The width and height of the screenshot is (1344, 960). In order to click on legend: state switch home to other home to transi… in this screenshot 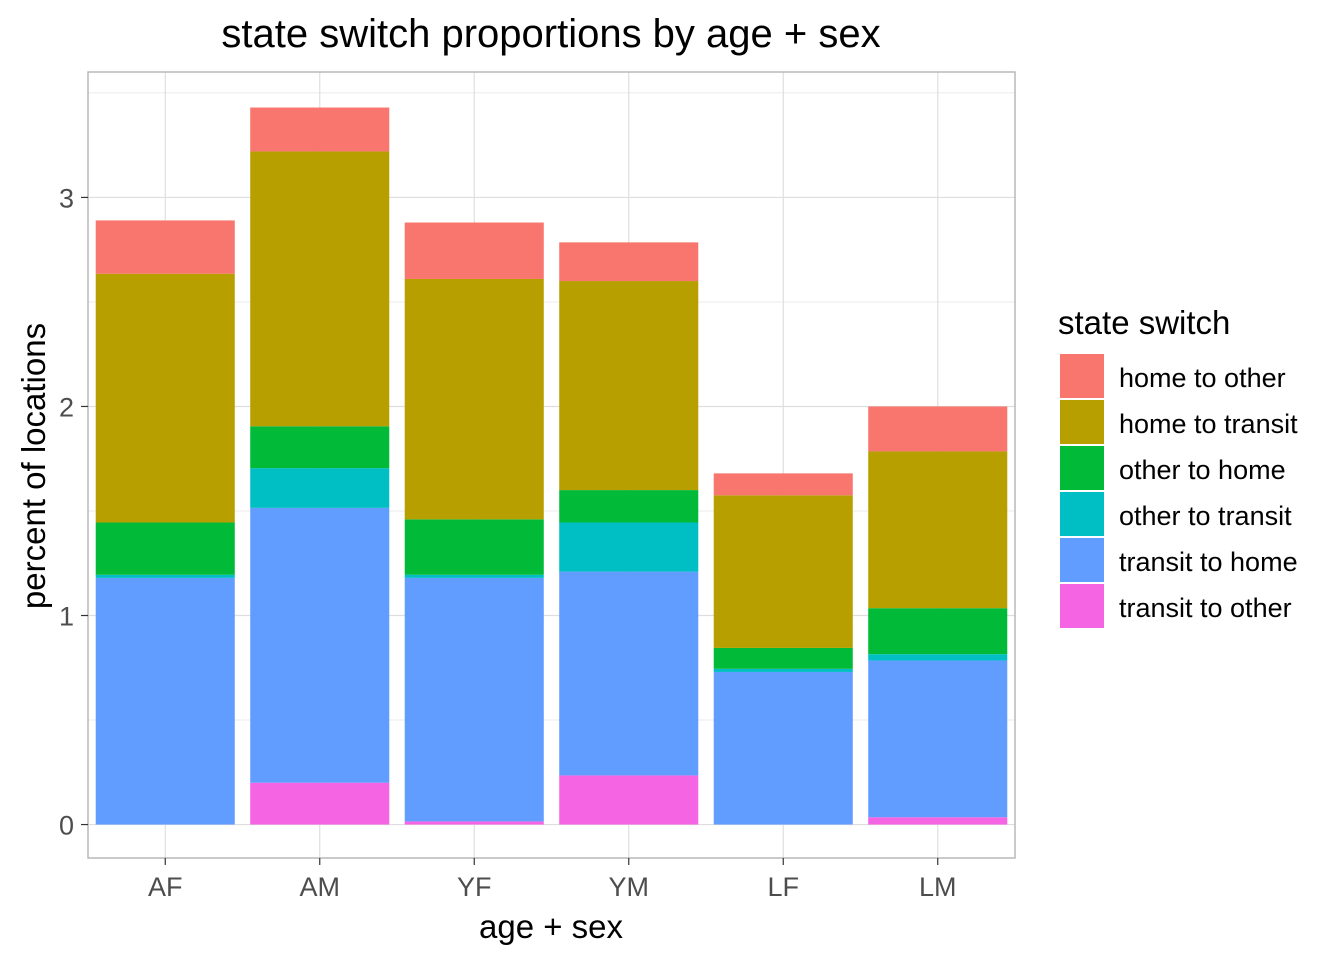, I will do `click(1178, 466)`.